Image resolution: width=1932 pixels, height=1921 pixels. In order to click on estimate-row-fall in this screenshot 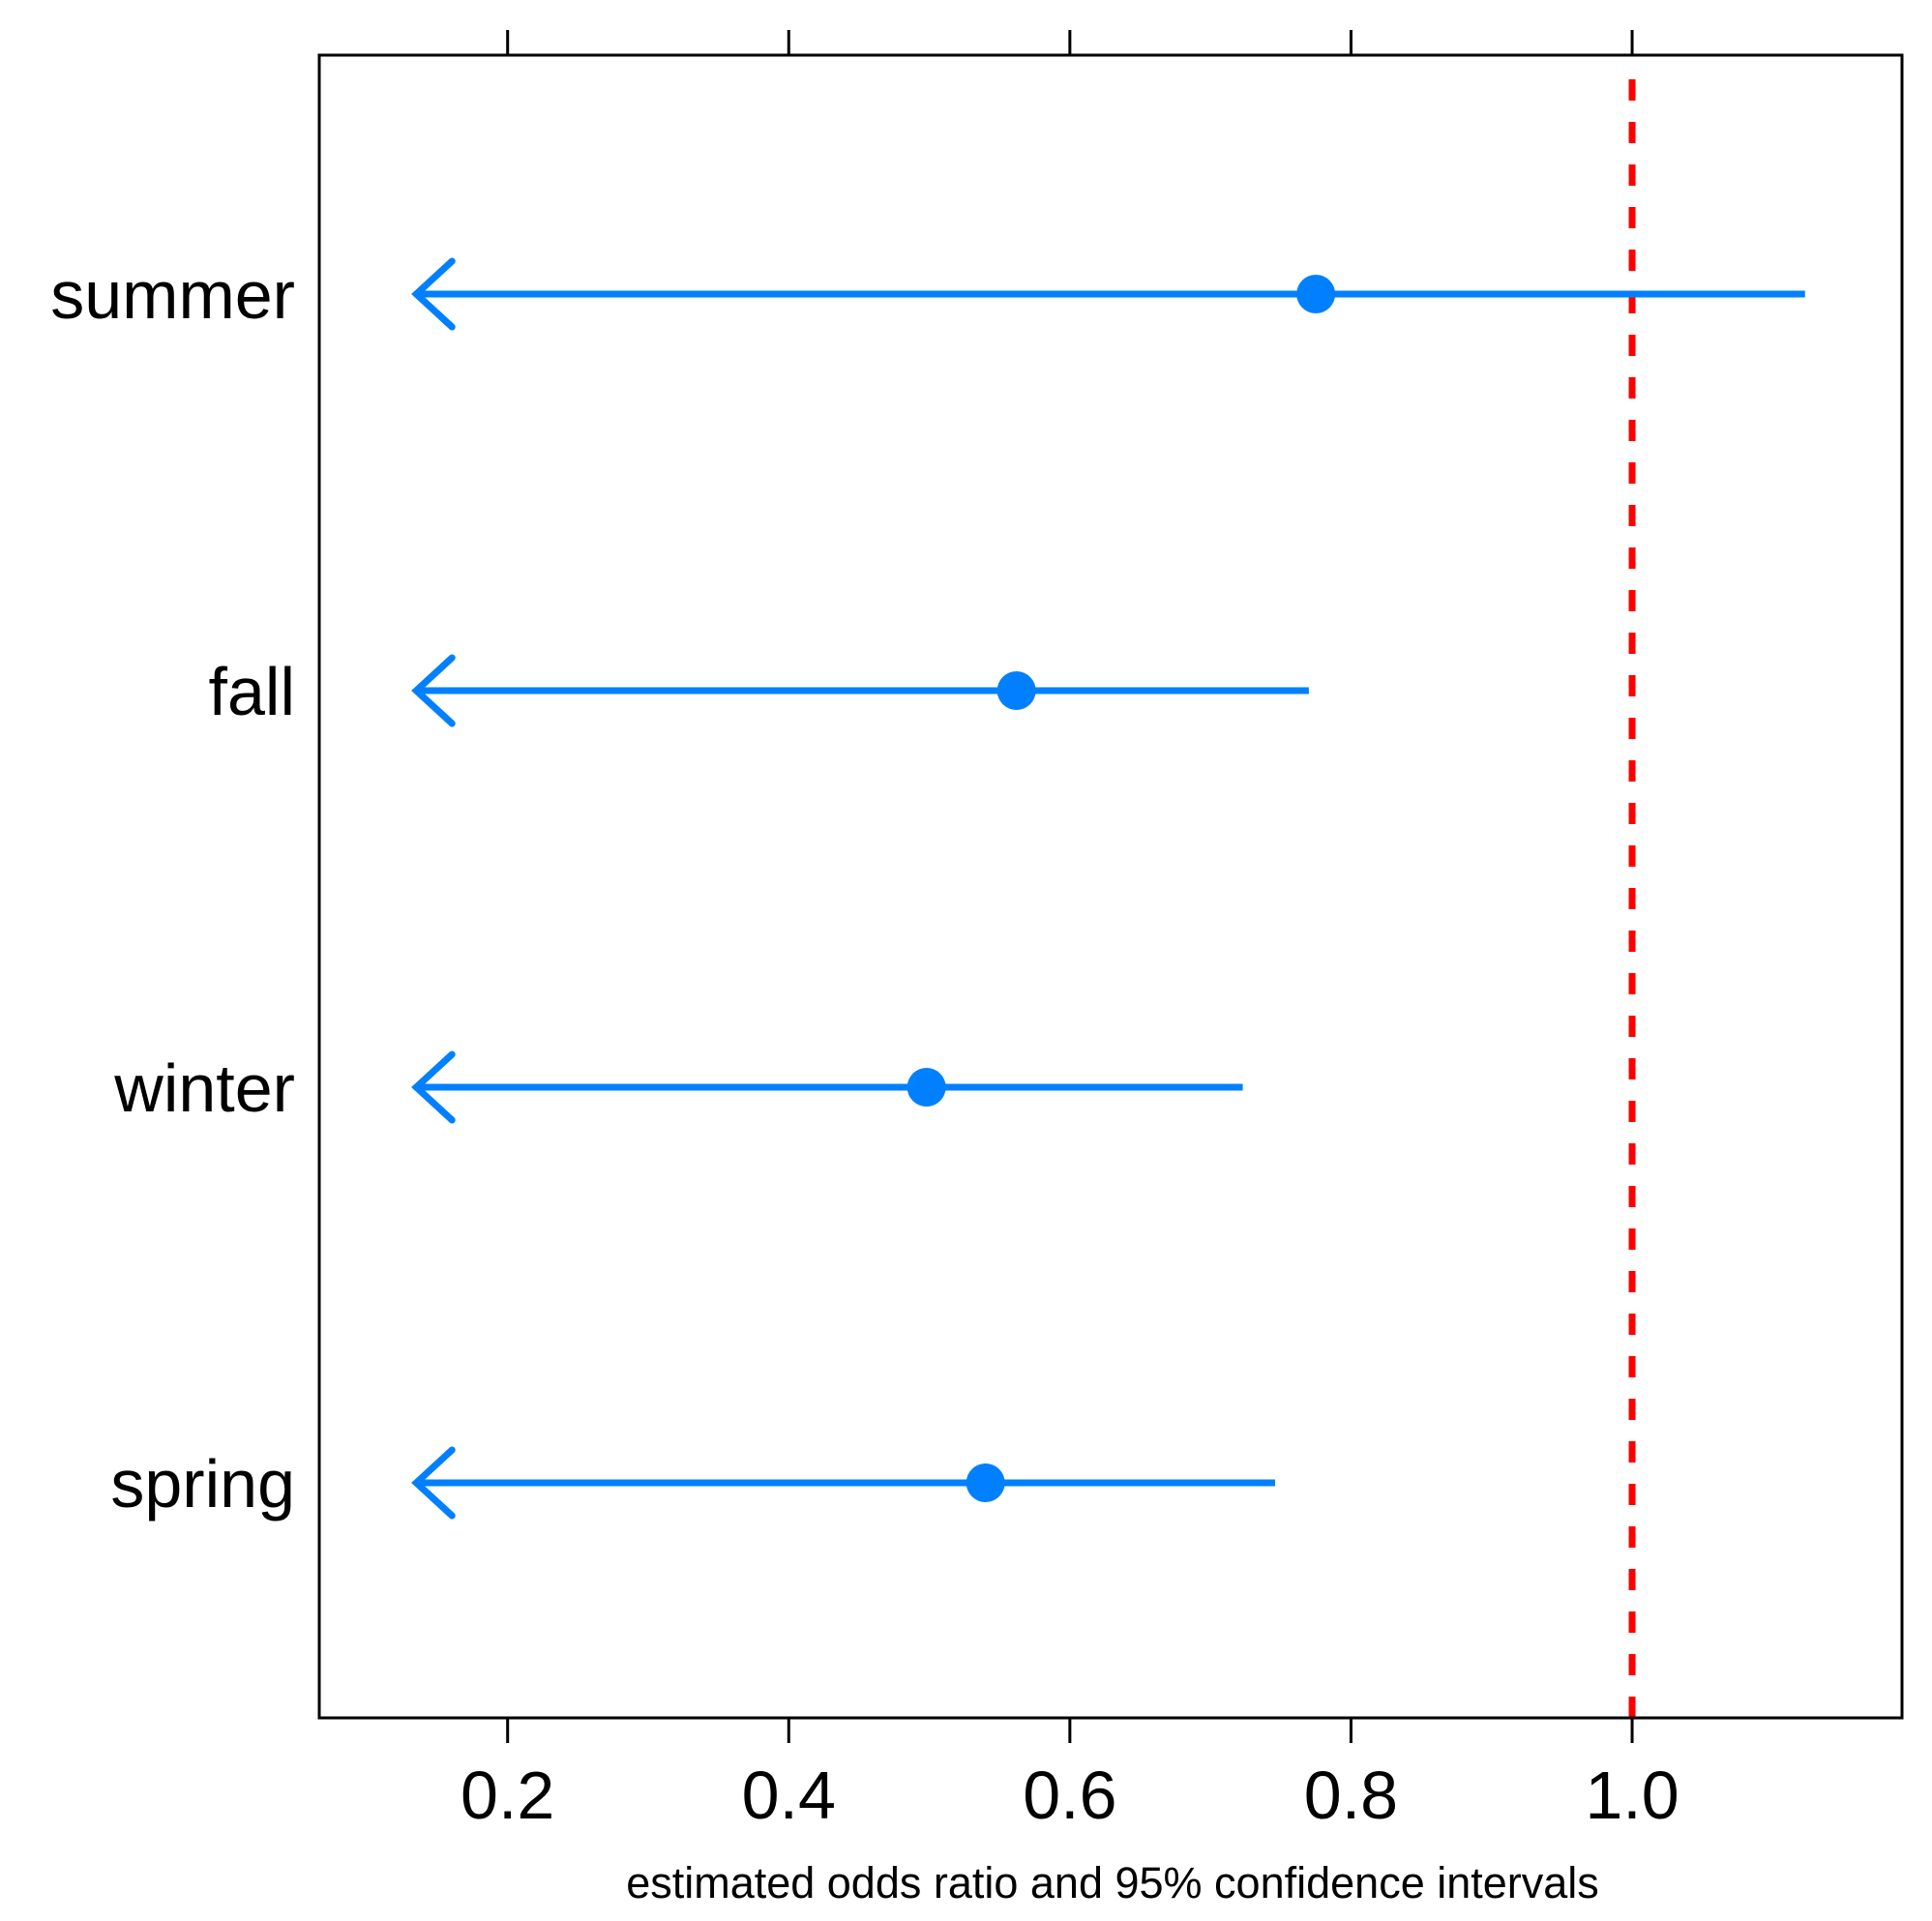, I will do `click(860, 690)`.